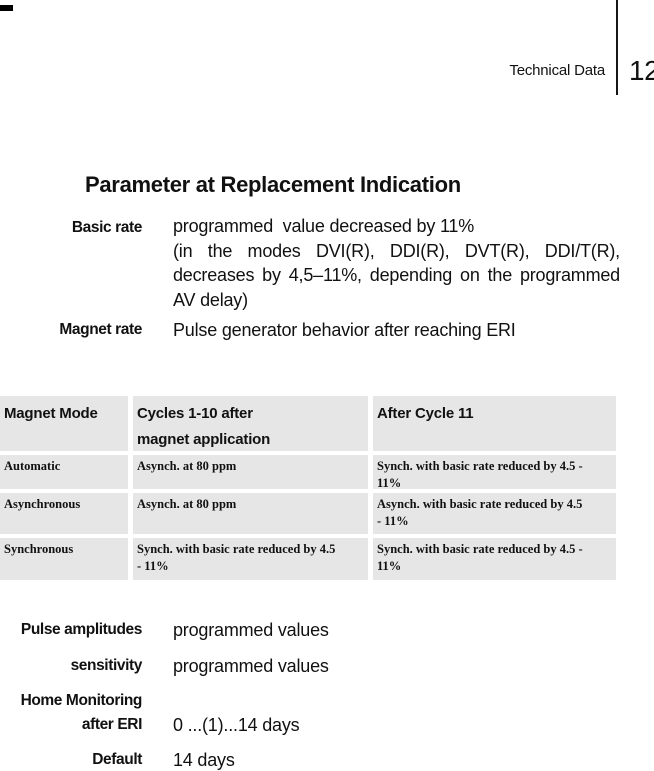 This screenshot has width=654, height=771. I want to click on table-cell-asynchronous-cycles: Asynch. at 80 ppm, so click(250, 513).